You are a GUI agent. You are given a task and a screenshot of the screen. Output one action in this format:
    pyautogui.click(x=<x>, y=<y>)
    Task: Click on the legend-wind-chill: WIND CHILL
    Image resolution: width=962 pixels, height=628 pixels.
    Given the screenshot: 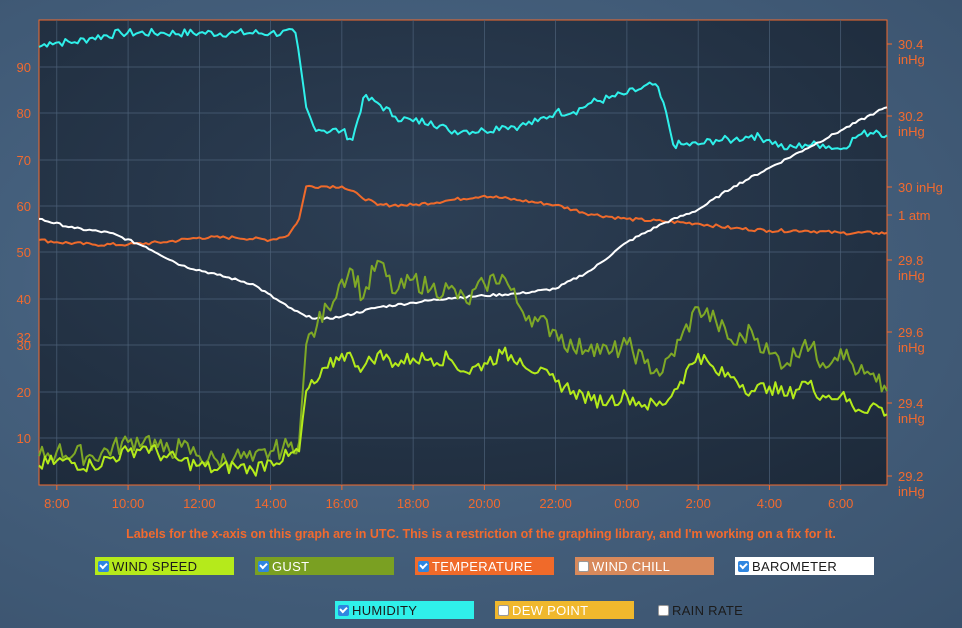 What is the action you would take?
    pyautogui.click(x=644, y=566)
    